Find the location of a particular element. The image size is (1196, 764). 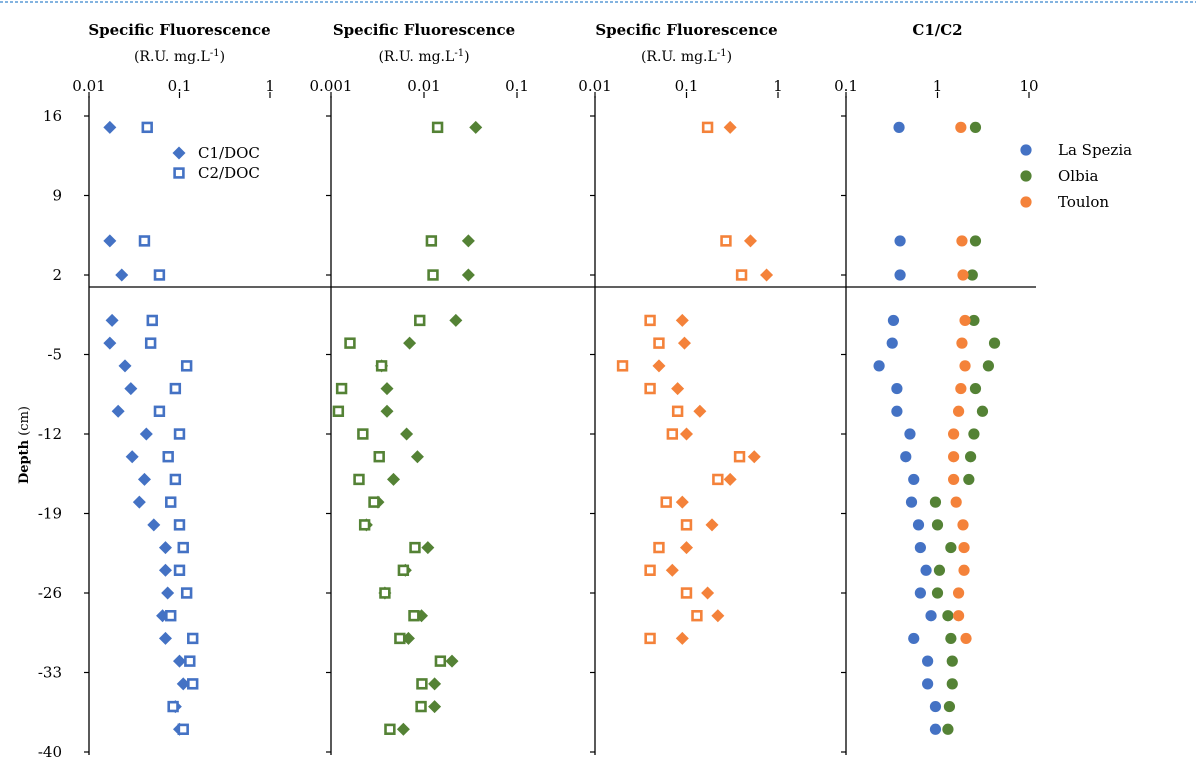

x-tick-label: 0.01 is located at coordinates (423, 86).